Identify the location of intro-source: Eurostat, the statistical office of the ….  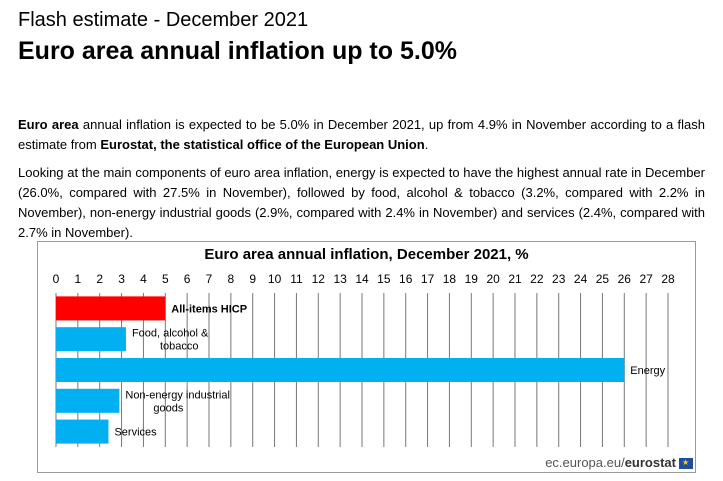
(262, 144).